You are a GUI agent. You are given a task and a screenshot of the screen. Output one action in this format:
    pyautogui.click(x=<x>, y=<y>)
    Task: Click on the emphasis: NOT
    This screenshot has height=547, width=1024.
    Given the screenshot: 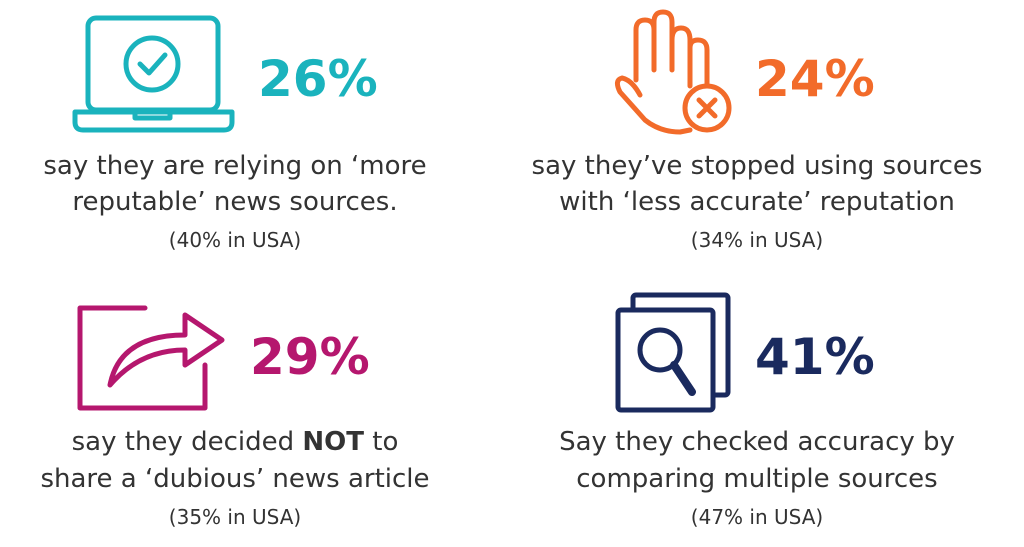 What is the action you would take?
    pyautogui.click(x=333, y=442)
    